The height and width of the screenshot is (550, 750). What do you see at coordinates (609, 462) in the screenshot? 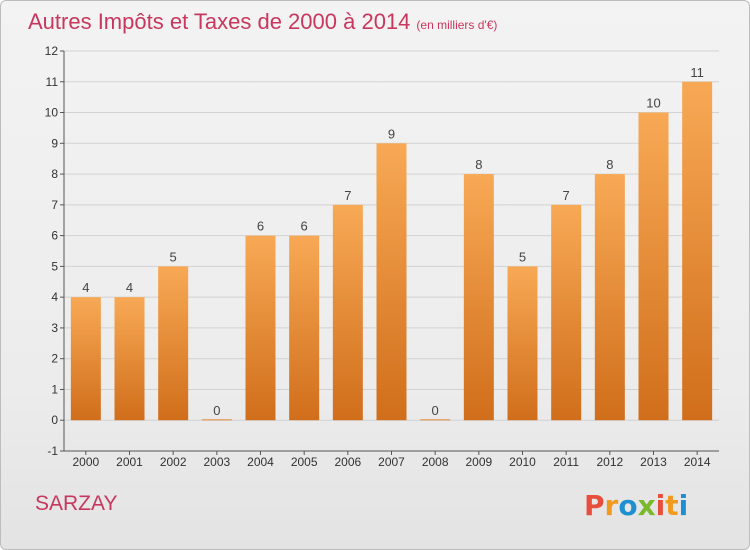
I see `x-tick-label: 2012` at bounding box center [609, 462].